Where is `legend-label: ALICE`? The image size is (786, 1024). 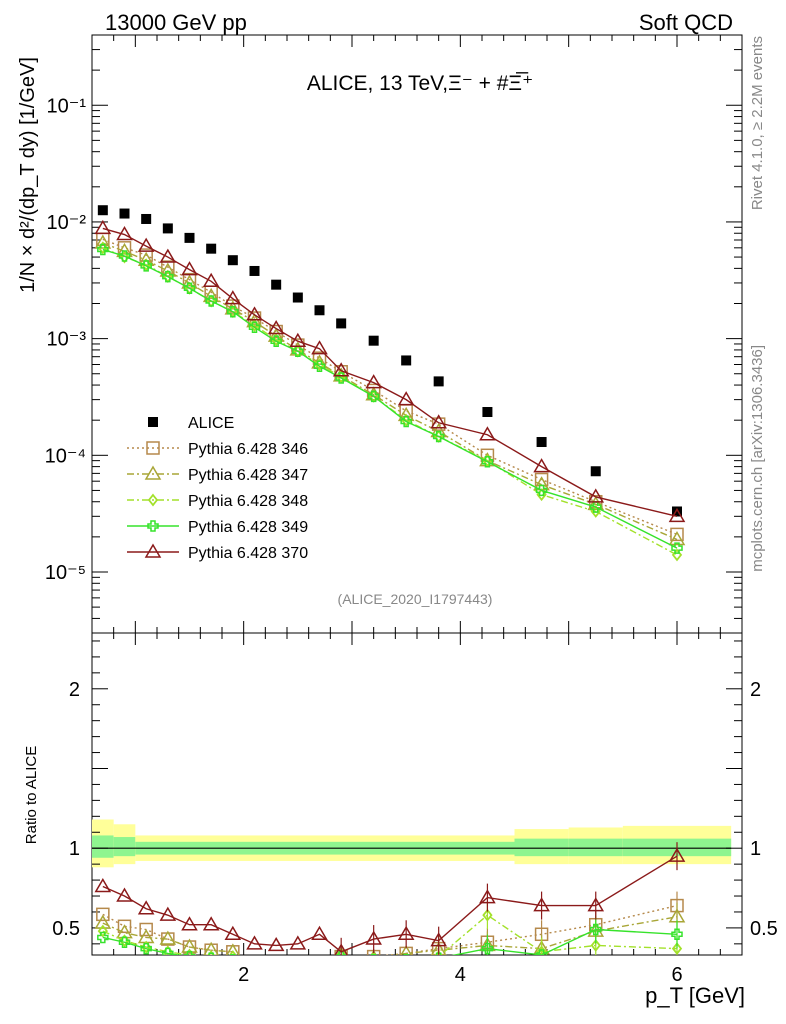 legend-label: ALICE is located at coordinates (211, 423).